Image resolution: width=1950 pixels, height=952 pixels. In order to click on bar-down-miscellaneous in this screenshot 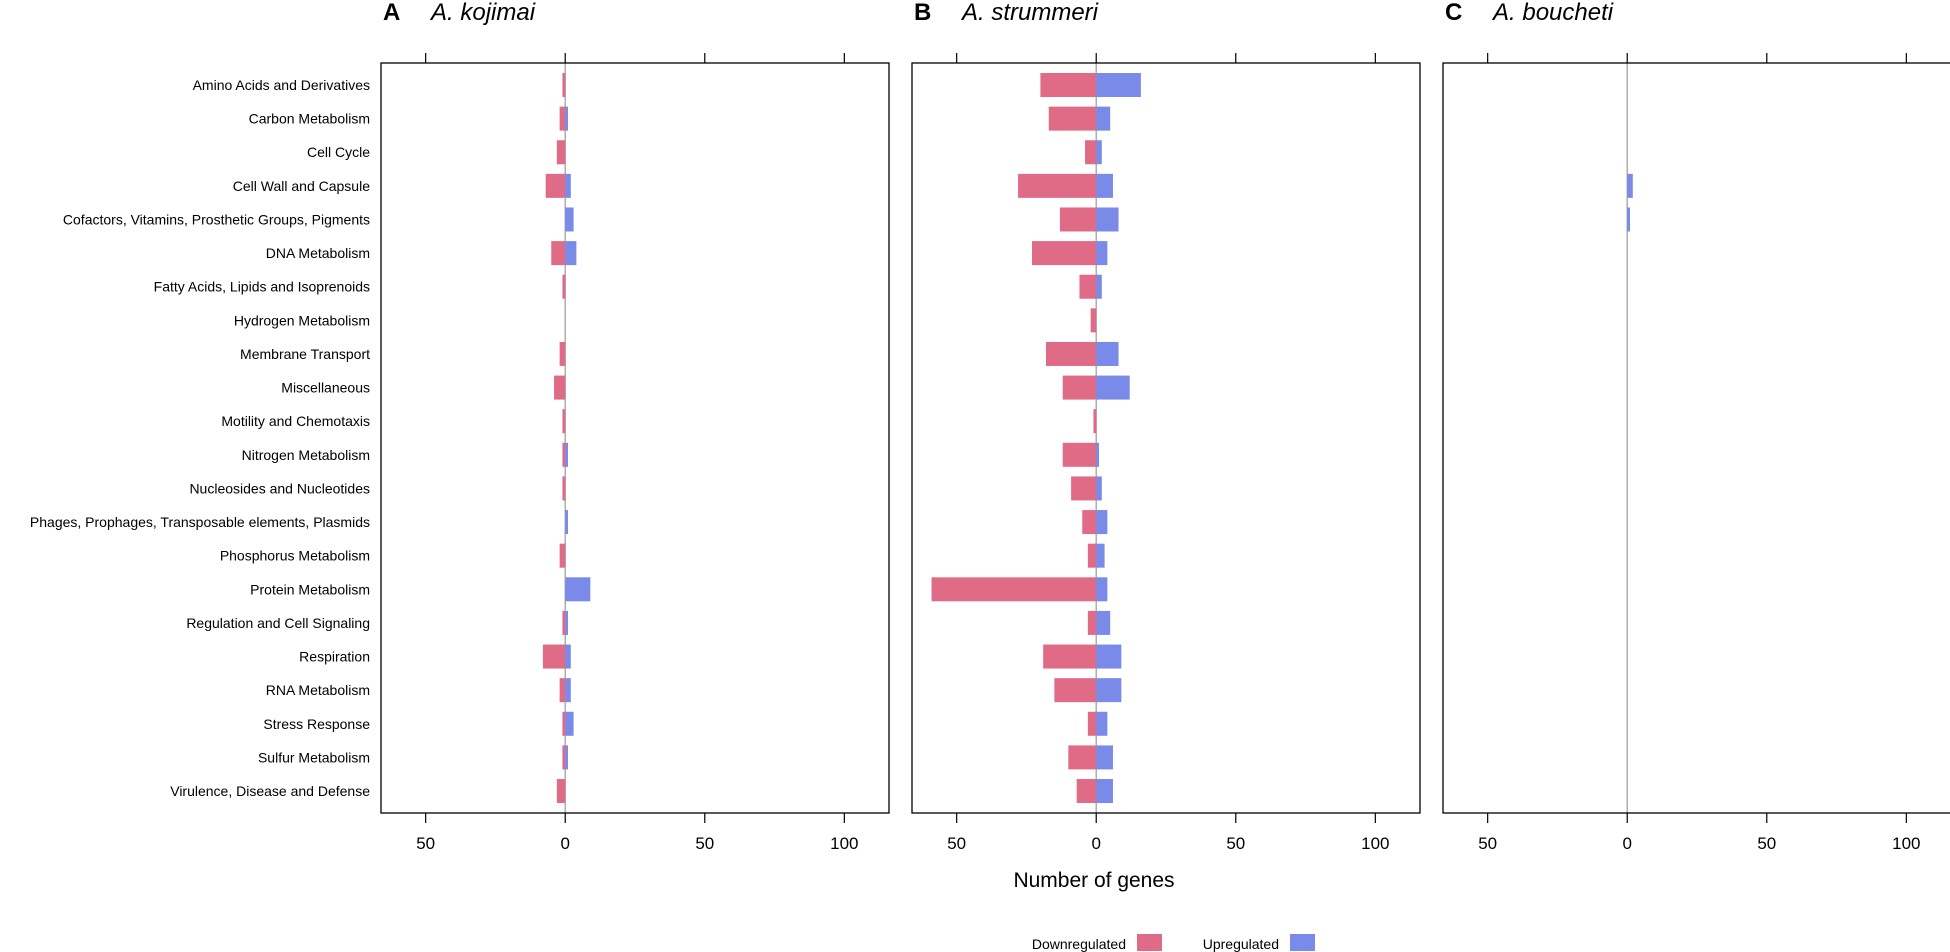, I will do `click(1079, 387)`.